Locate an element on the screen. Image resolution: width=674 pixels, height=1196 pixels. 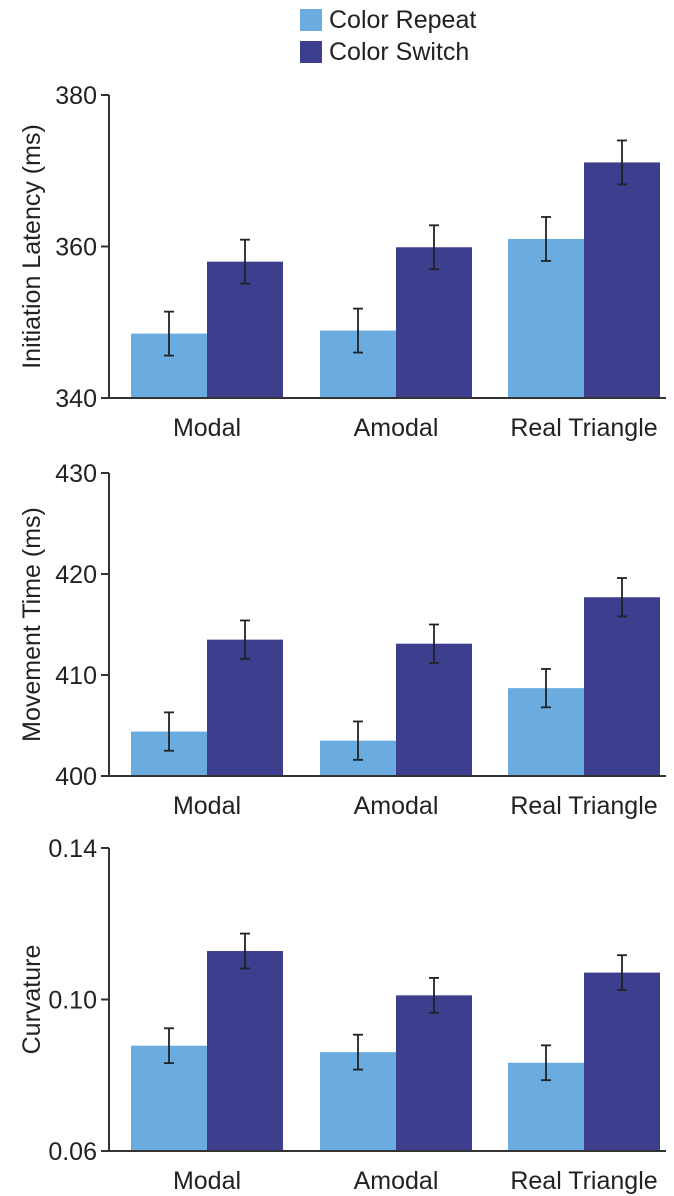
y-tick-label: 430 is located at coordinates (76, 474).